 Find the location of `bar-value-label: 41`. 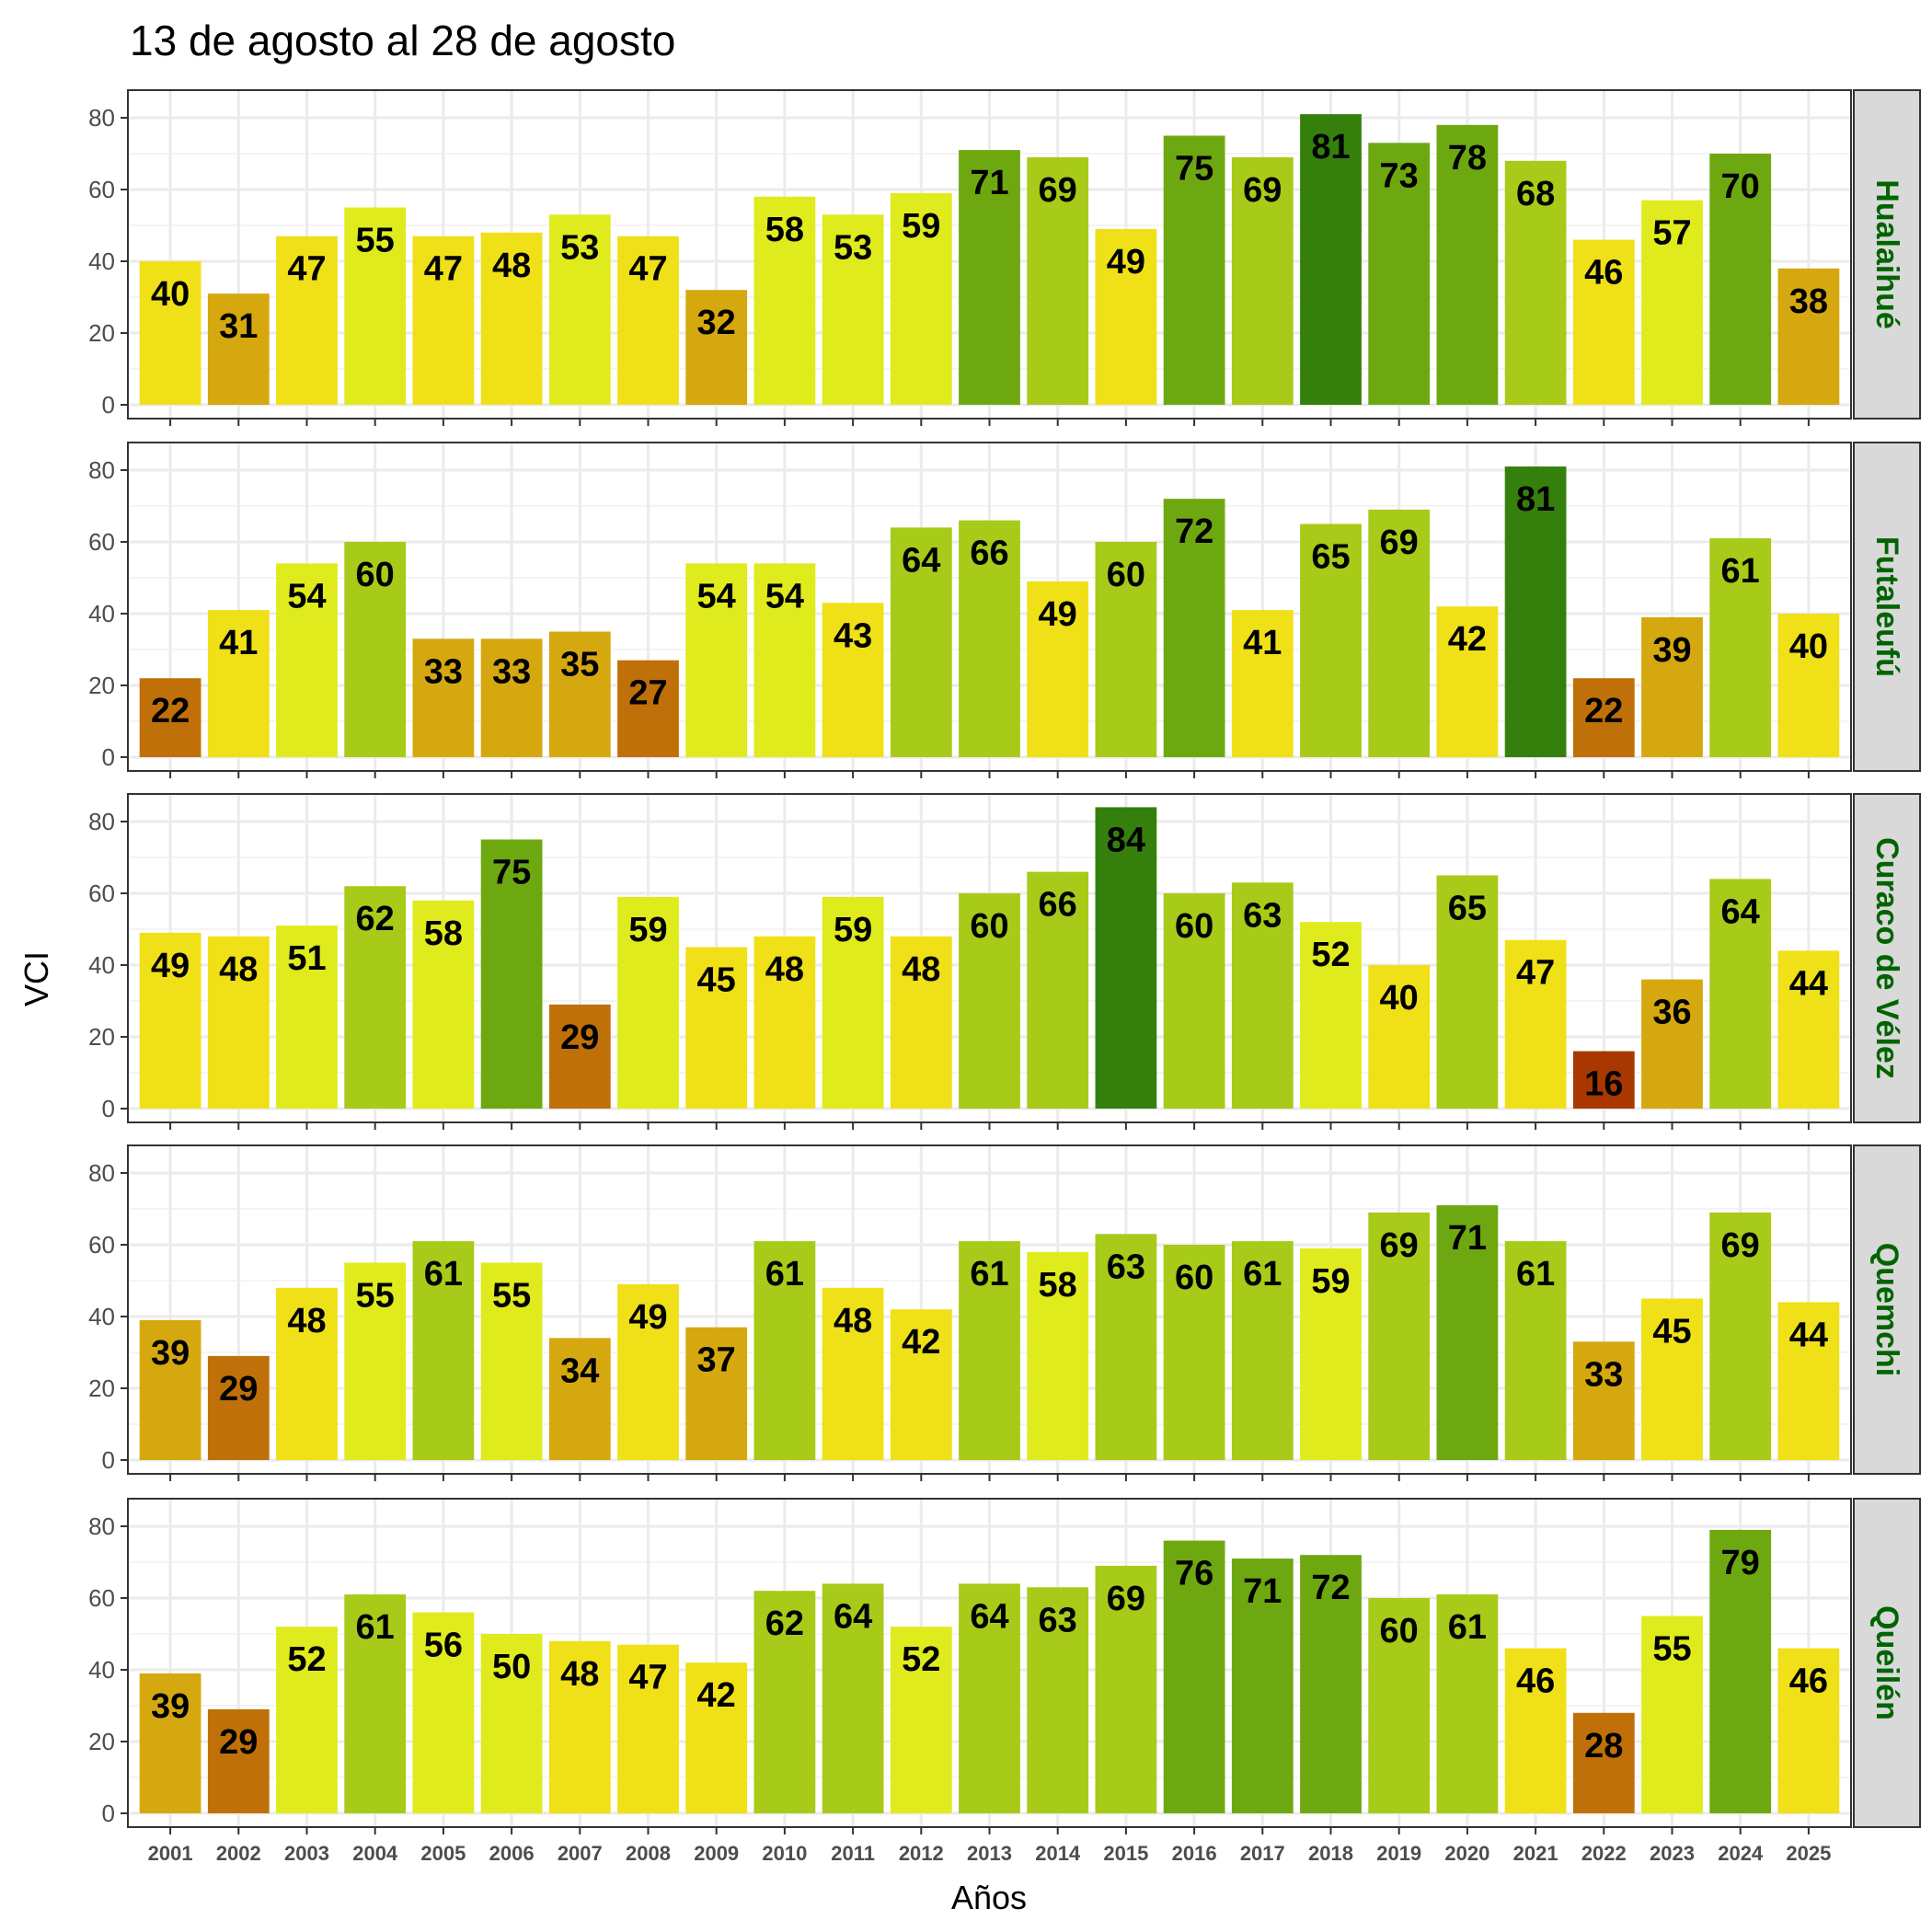

bar-value-label: 41 is located at coordinates (238, 643).